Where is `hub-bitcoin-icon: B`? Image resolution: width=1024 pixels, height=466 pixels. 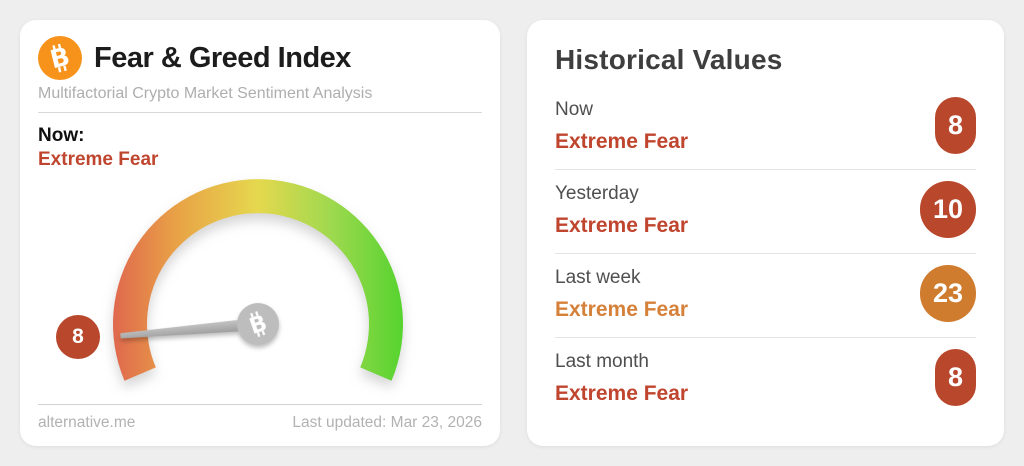 hub-bitcoin-icon: B is located at coordinates (258, 324).